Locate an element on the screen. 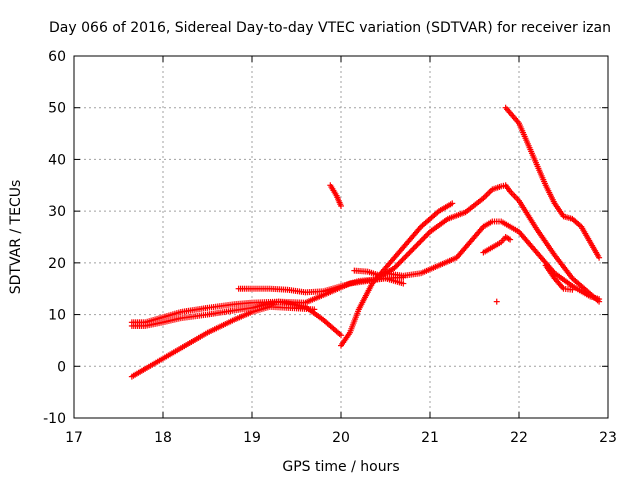 The image size is (640, 480). y-axis-label: SDTVAR / TECUs is located at coordinates (16, 237).